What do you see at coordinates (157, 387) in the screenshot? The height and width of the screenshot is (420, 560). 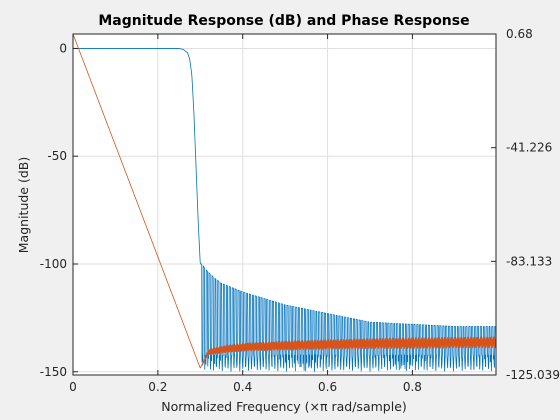 I see `x-tick-label: 0.2` at bounding box center [157, 387].